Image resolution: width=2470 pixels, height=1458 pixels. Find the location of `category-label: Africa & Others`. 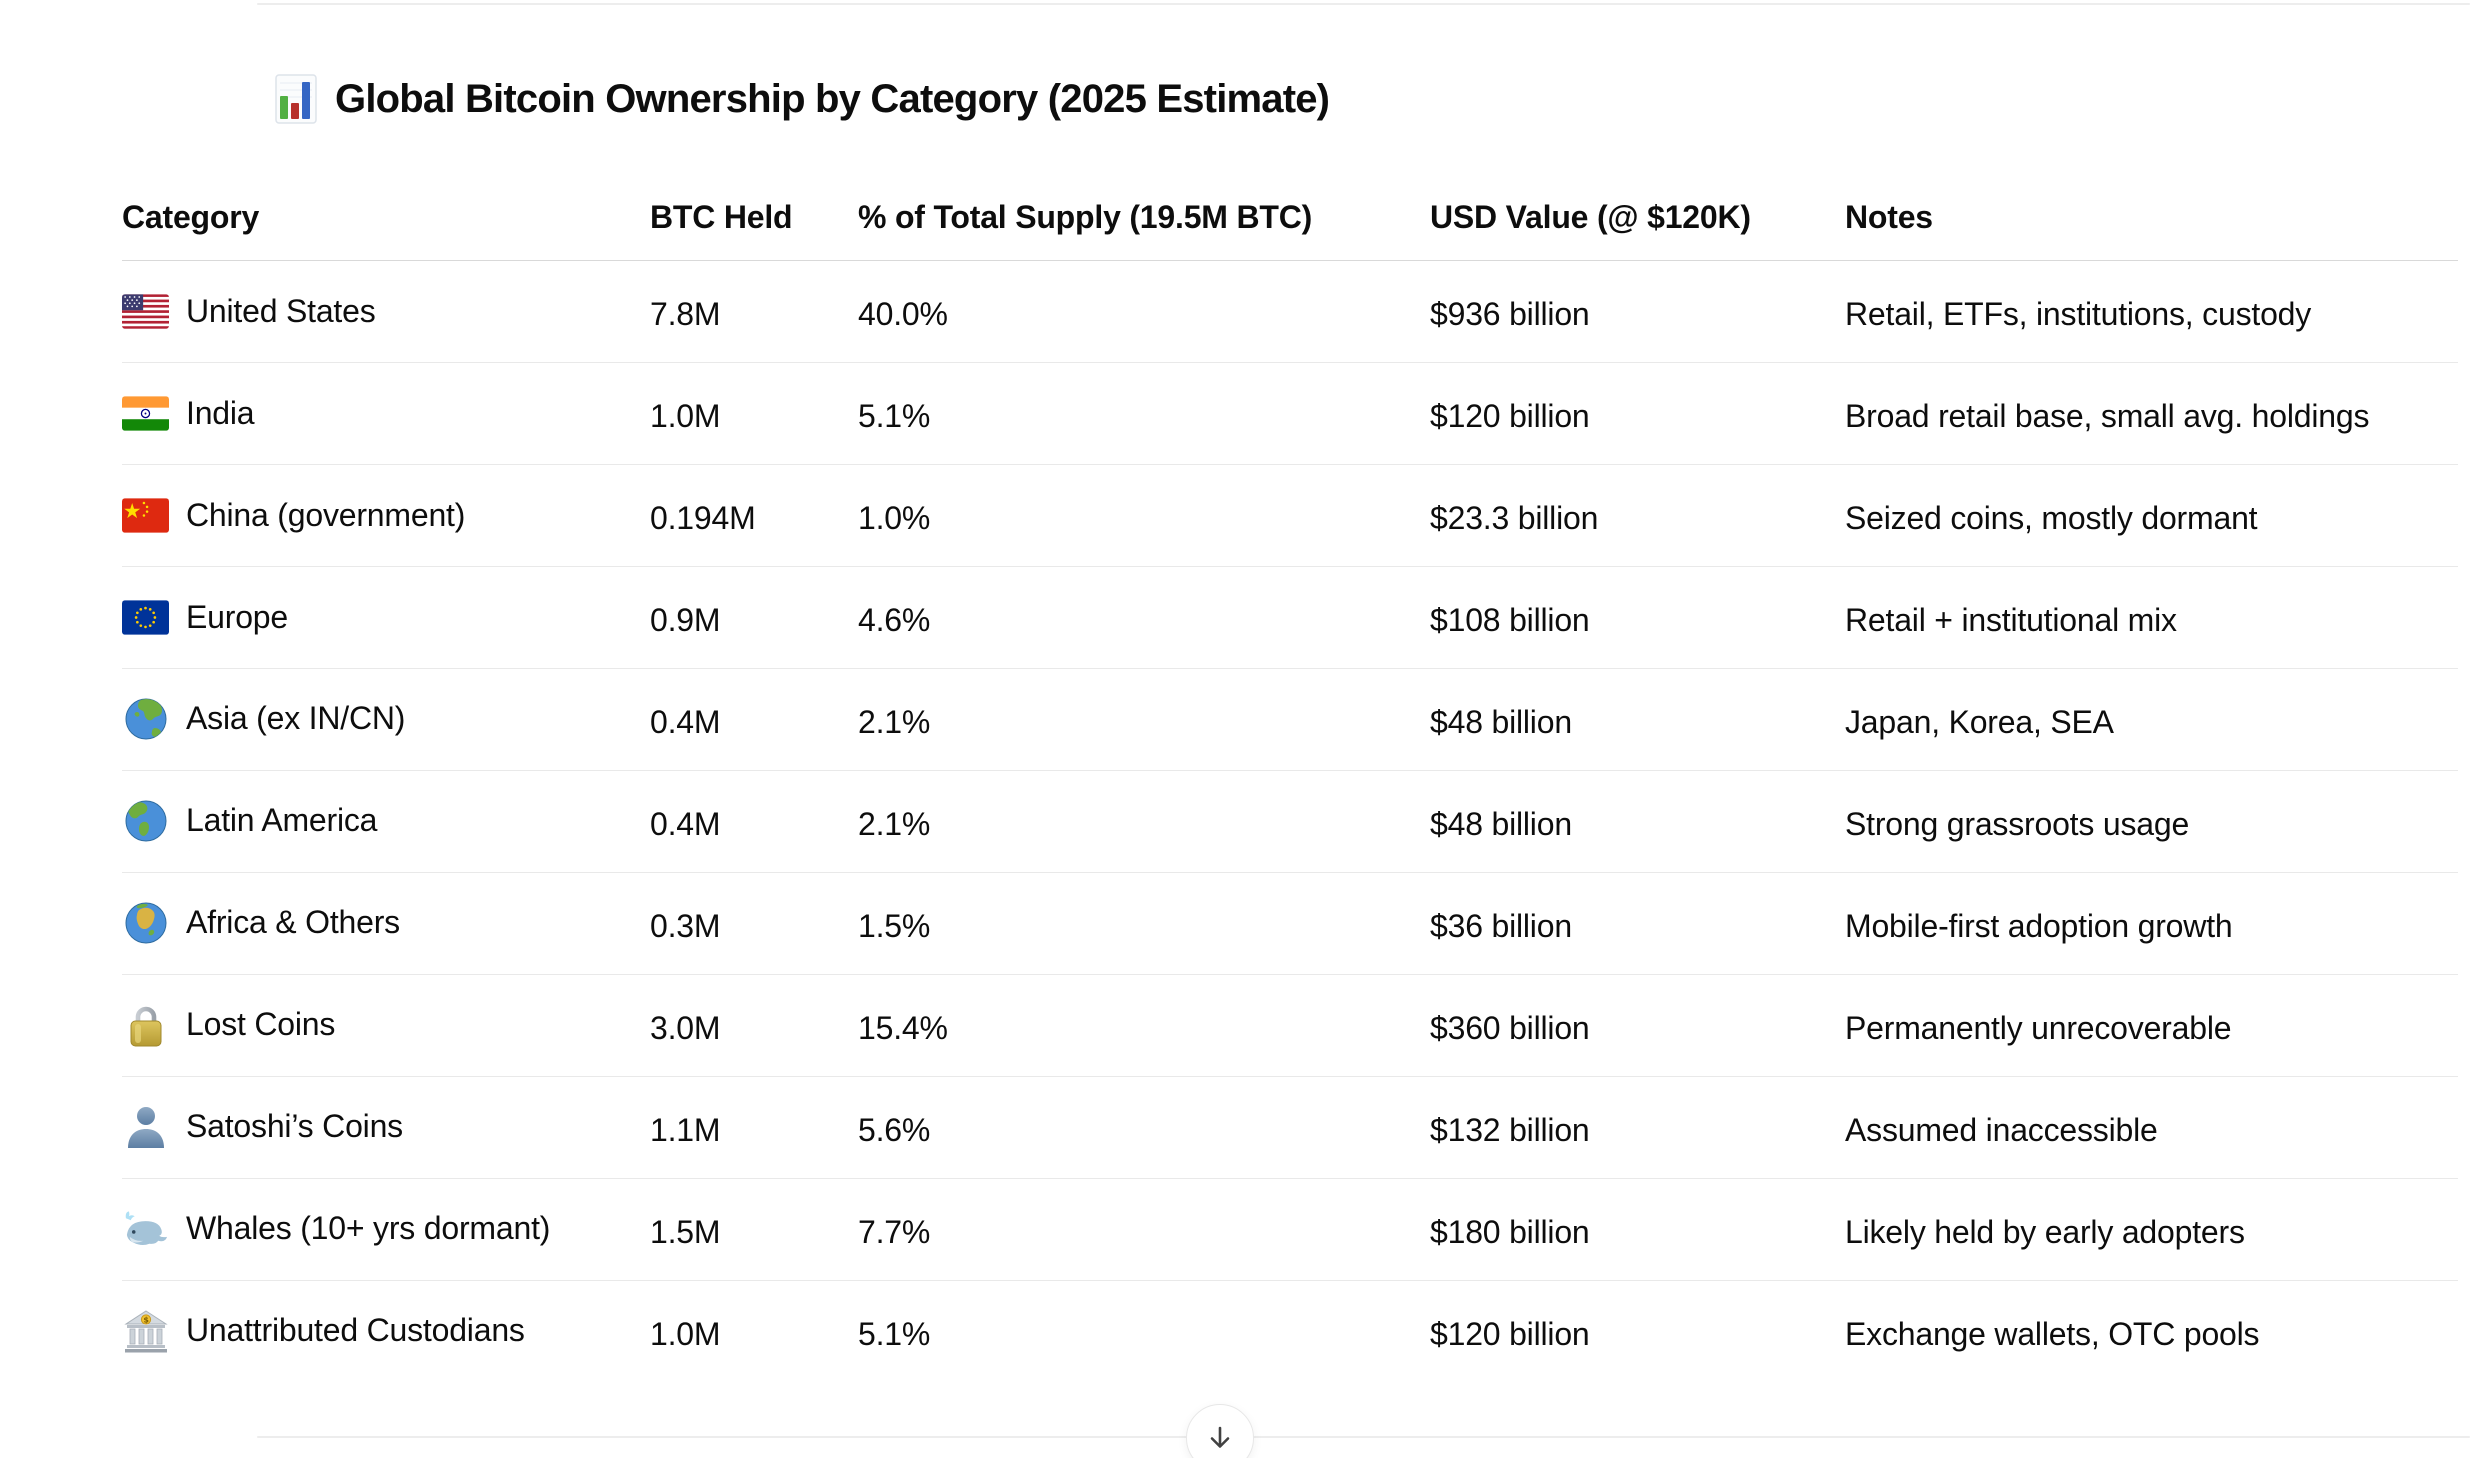

category-label: Africa & Others is located at coordinates (293, 922).